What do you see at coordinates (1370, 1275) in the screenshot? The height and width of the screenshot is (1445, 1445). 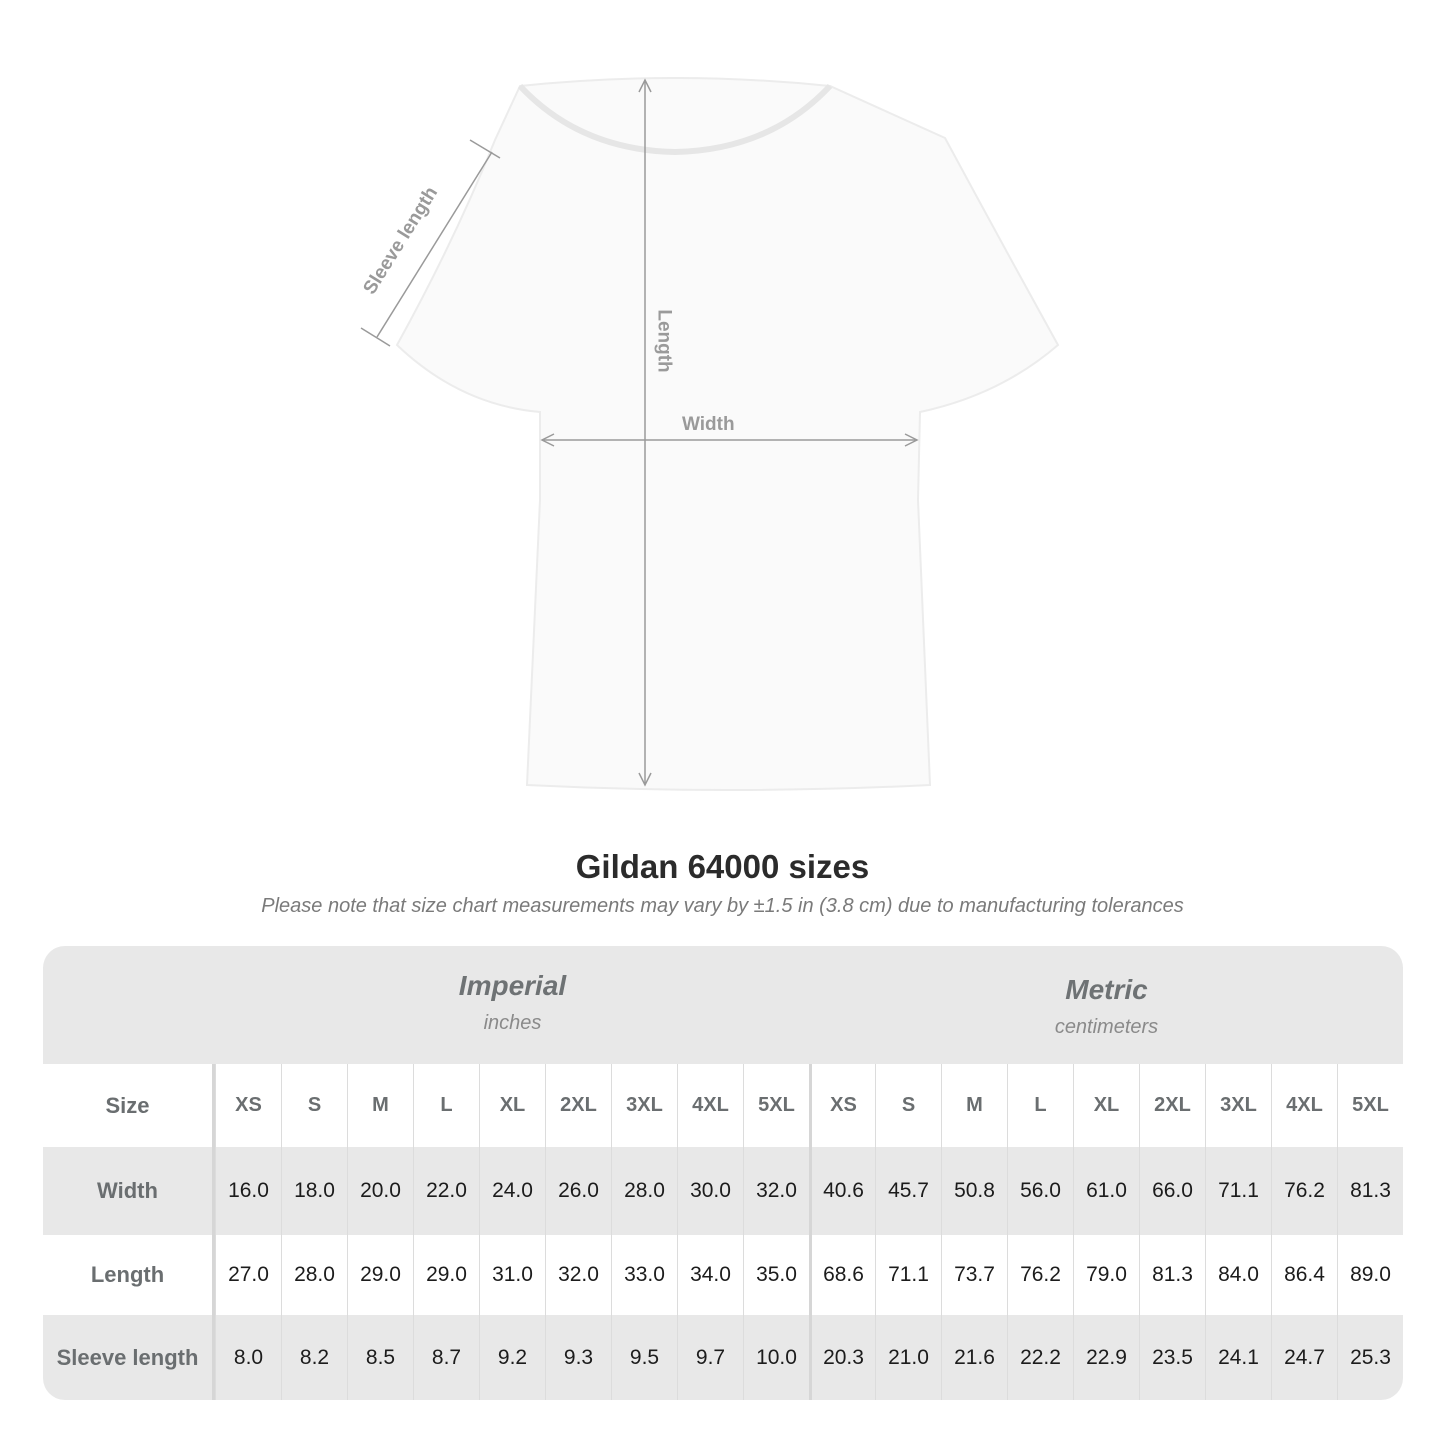 I see `metric-value: 89.0` at bounding box center [1370, 1275].